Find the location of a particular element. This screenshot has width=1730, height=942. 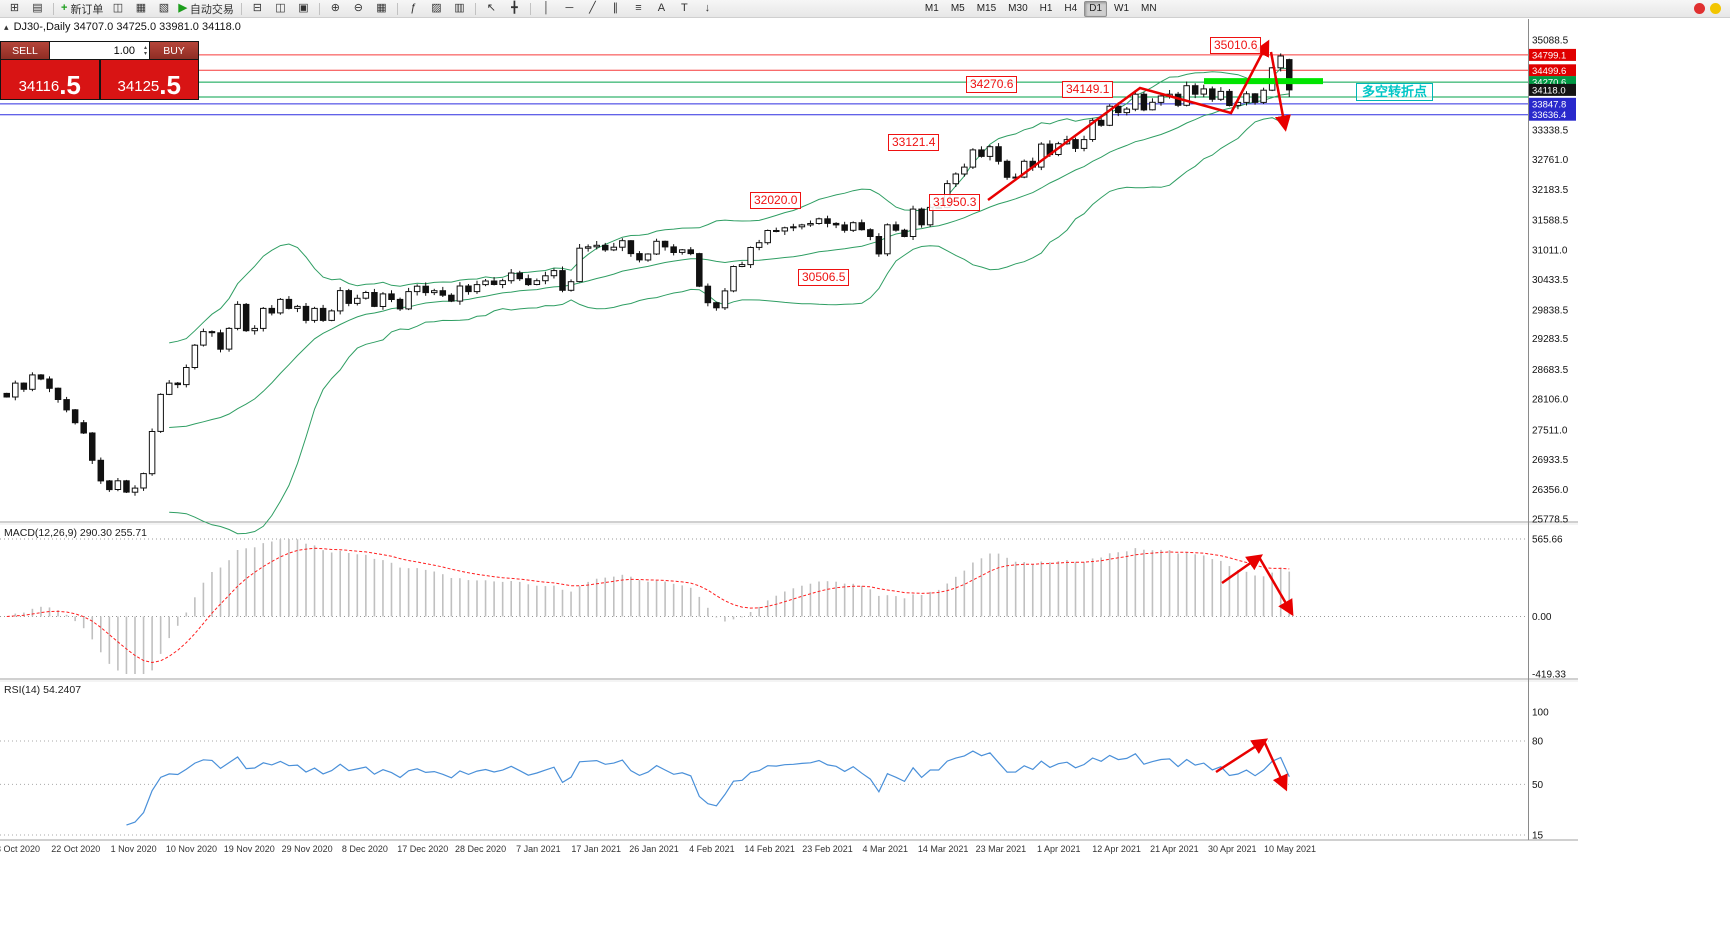

market-watch-icon: ◫ is located at coordinates (117, 8).